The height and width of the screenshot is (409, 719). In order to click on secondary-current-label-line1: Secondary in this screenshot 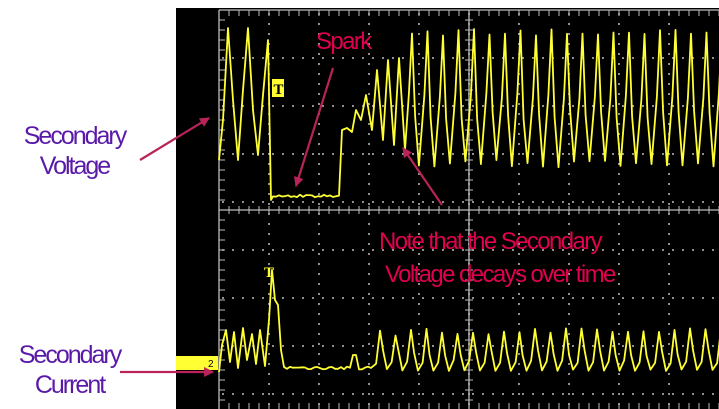, I will do `click(70, 355)`.